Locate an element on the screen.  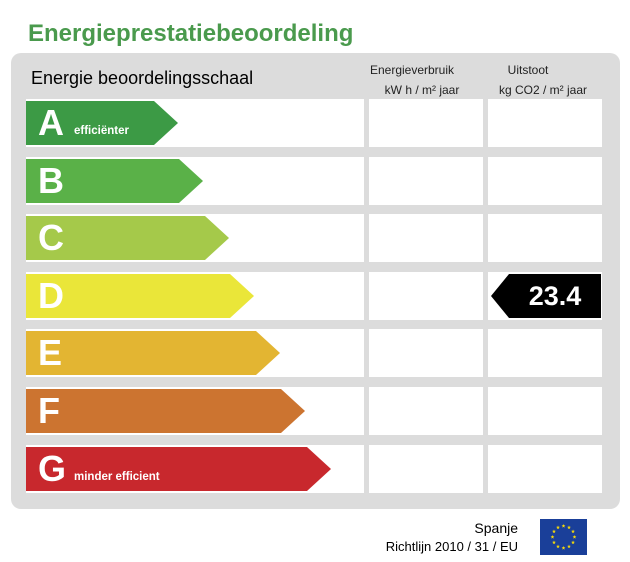
emission-header-line2: kg CO2 / m² jaar is located at coordinates (543, 90).